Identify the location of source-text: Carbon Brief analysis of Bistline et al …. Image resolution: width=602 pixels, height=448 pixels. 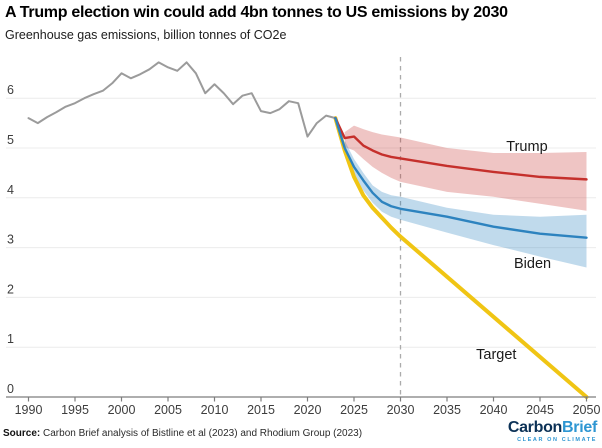
(201, 433).